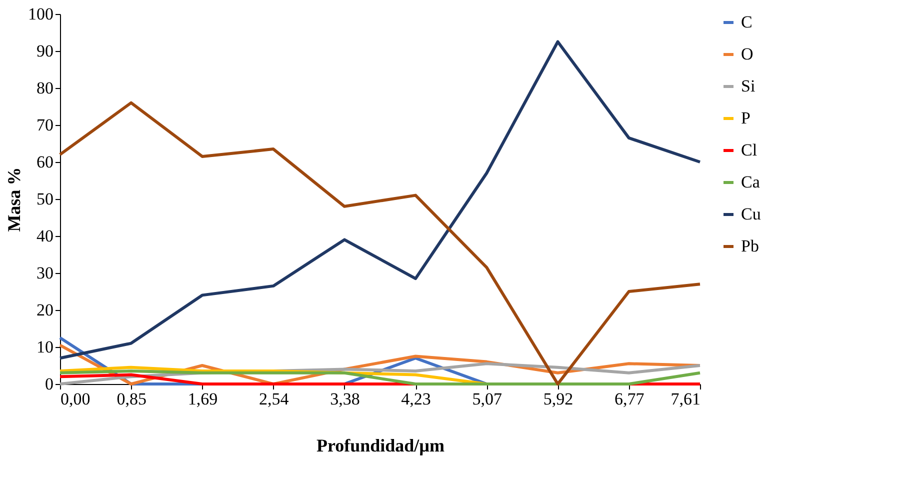  Describe the element at coordinates (750, 182) in the screenshot. I see `legend-label: Ca` at that location.